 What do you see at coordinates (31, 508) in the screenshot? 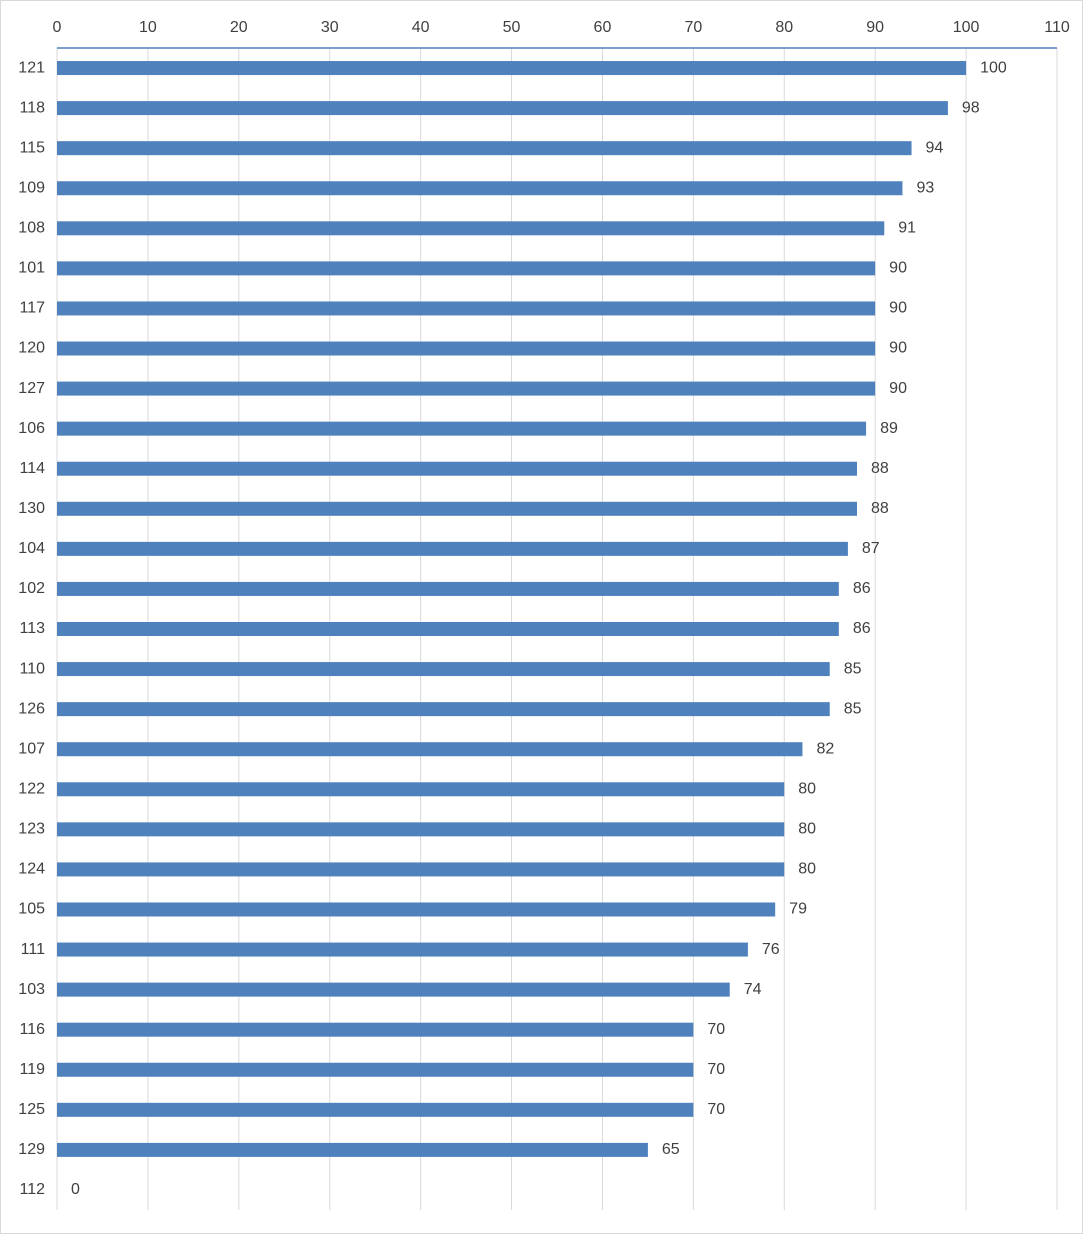
I see `y-tick-label: 130` at bounding box center [31, 508].